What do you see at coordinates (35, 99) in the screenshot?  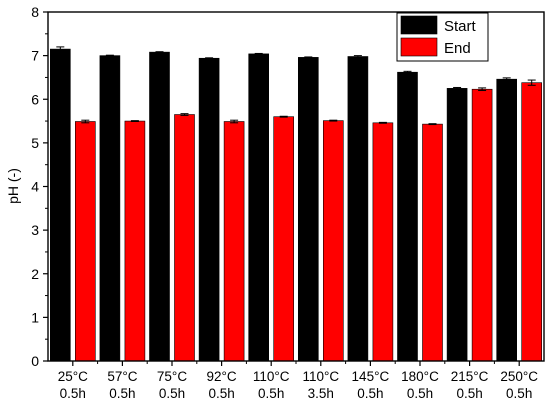 I see `y-tick-label: 6` at bounding box center [35, 99].